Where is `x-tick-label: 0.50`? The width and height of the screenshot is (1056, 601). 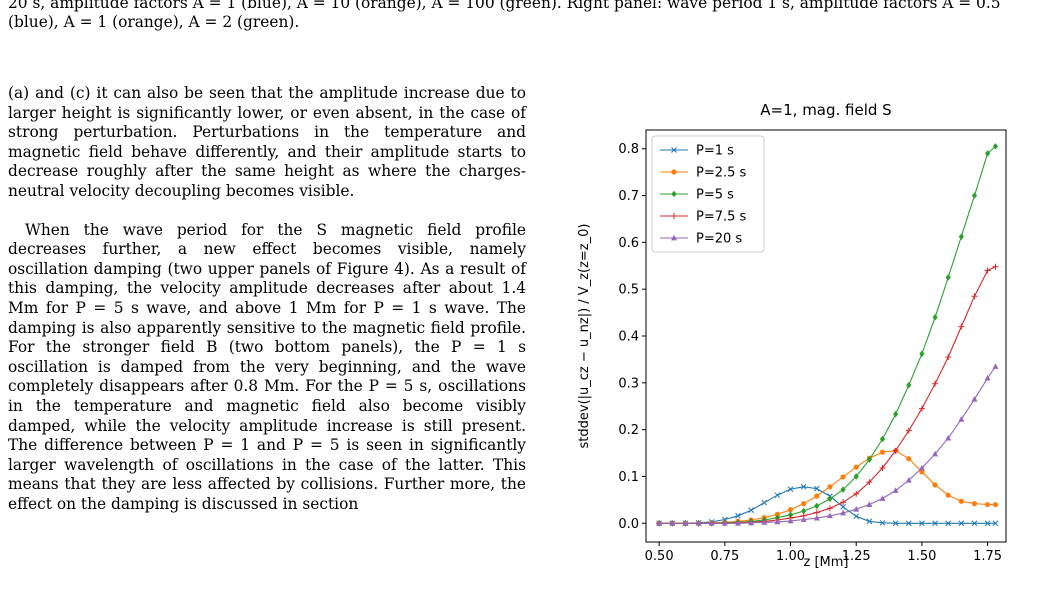 x-tick-label: 0.50 is located at coordinates (659, 556).